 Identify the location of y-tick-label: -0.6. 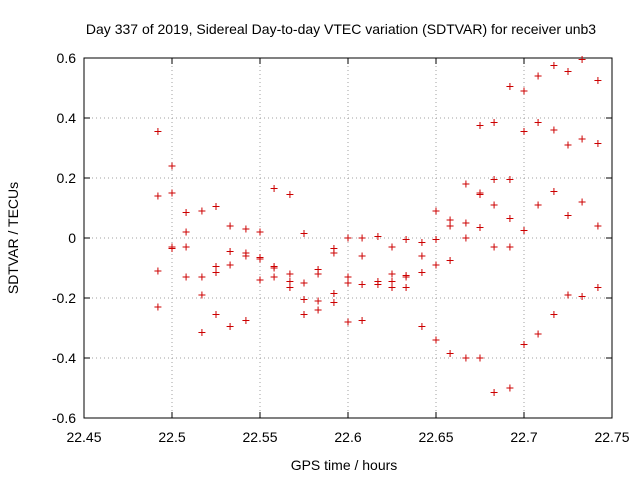
(64, 418).